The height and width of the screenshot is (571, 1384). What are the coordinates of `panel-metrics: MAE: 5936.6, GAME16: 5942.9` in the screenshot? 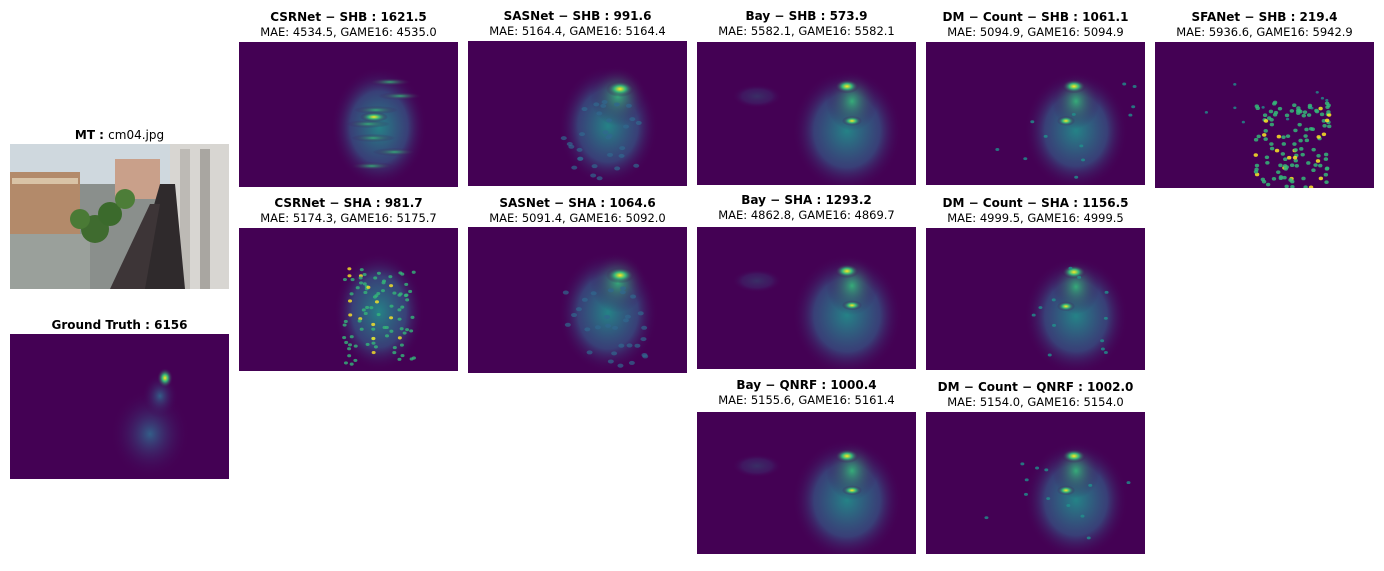 It's located at (1264, 32).